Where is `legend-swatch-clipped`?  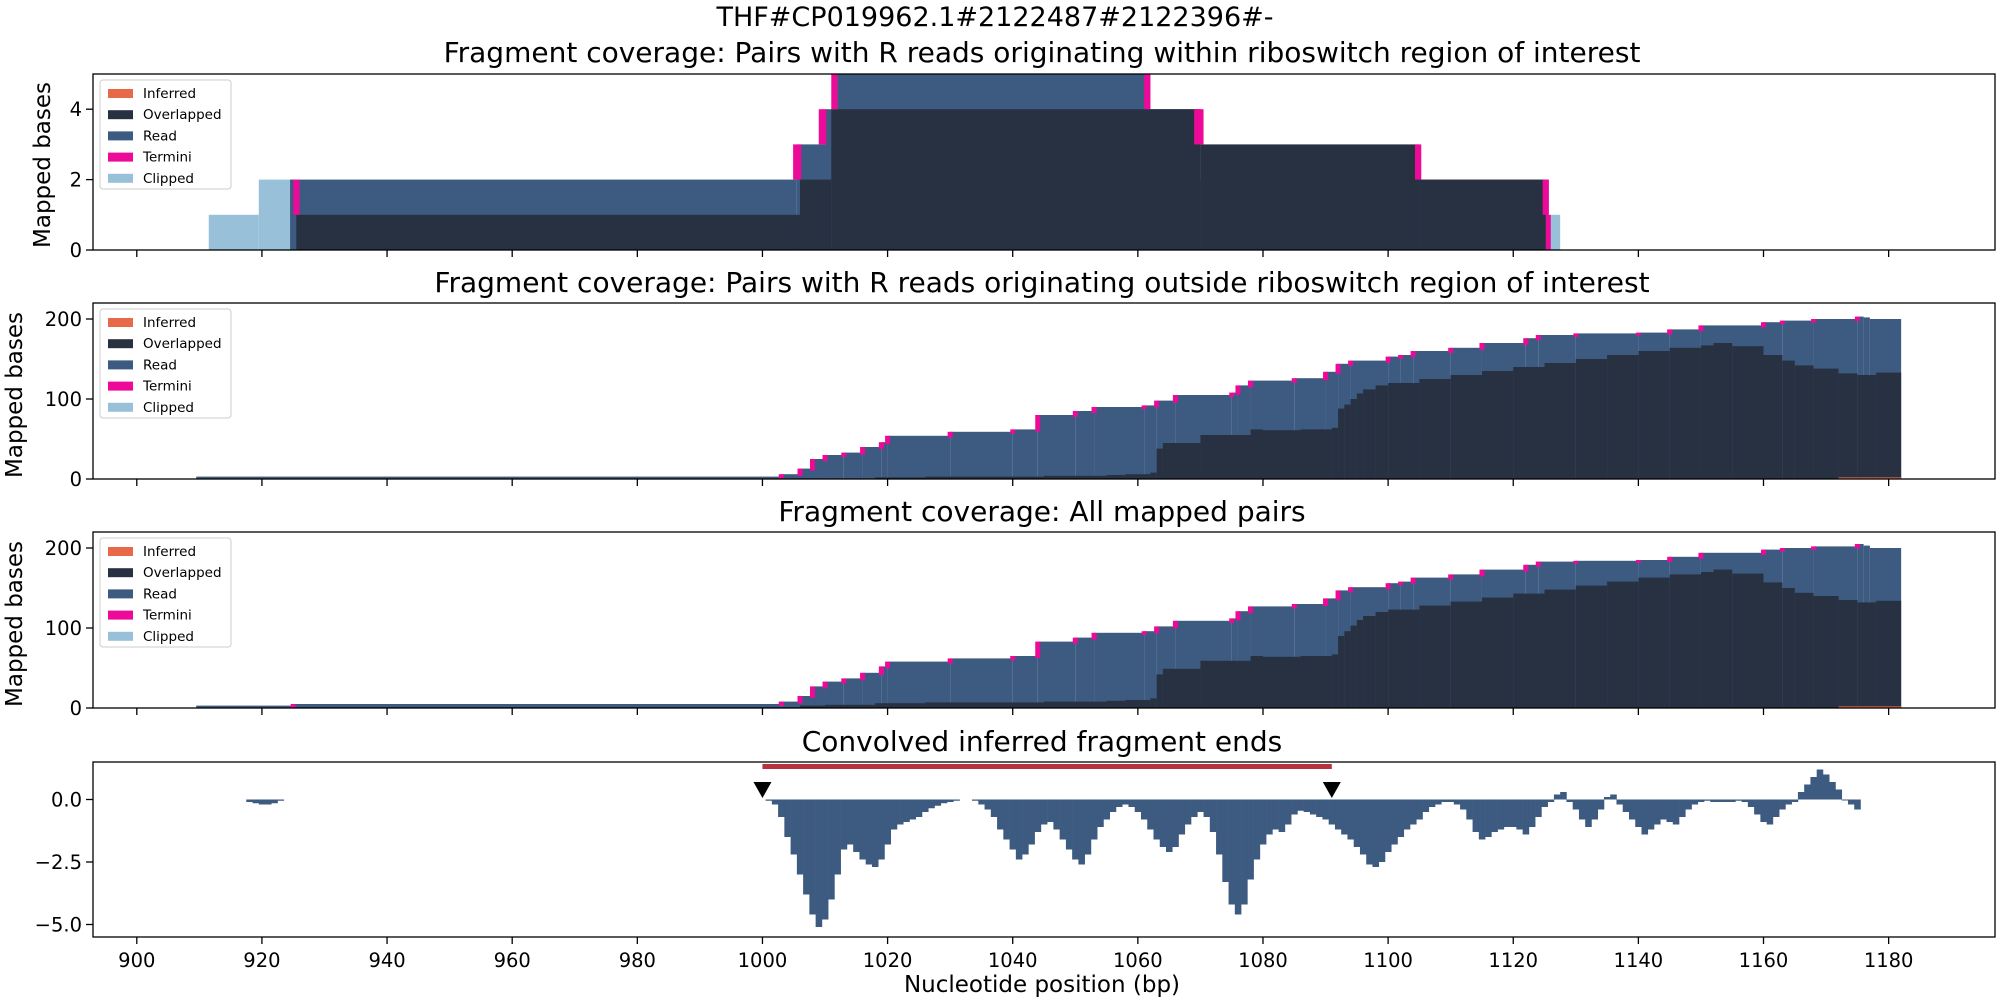
legend-swatch-clipped is located at coordinates (120, 636).